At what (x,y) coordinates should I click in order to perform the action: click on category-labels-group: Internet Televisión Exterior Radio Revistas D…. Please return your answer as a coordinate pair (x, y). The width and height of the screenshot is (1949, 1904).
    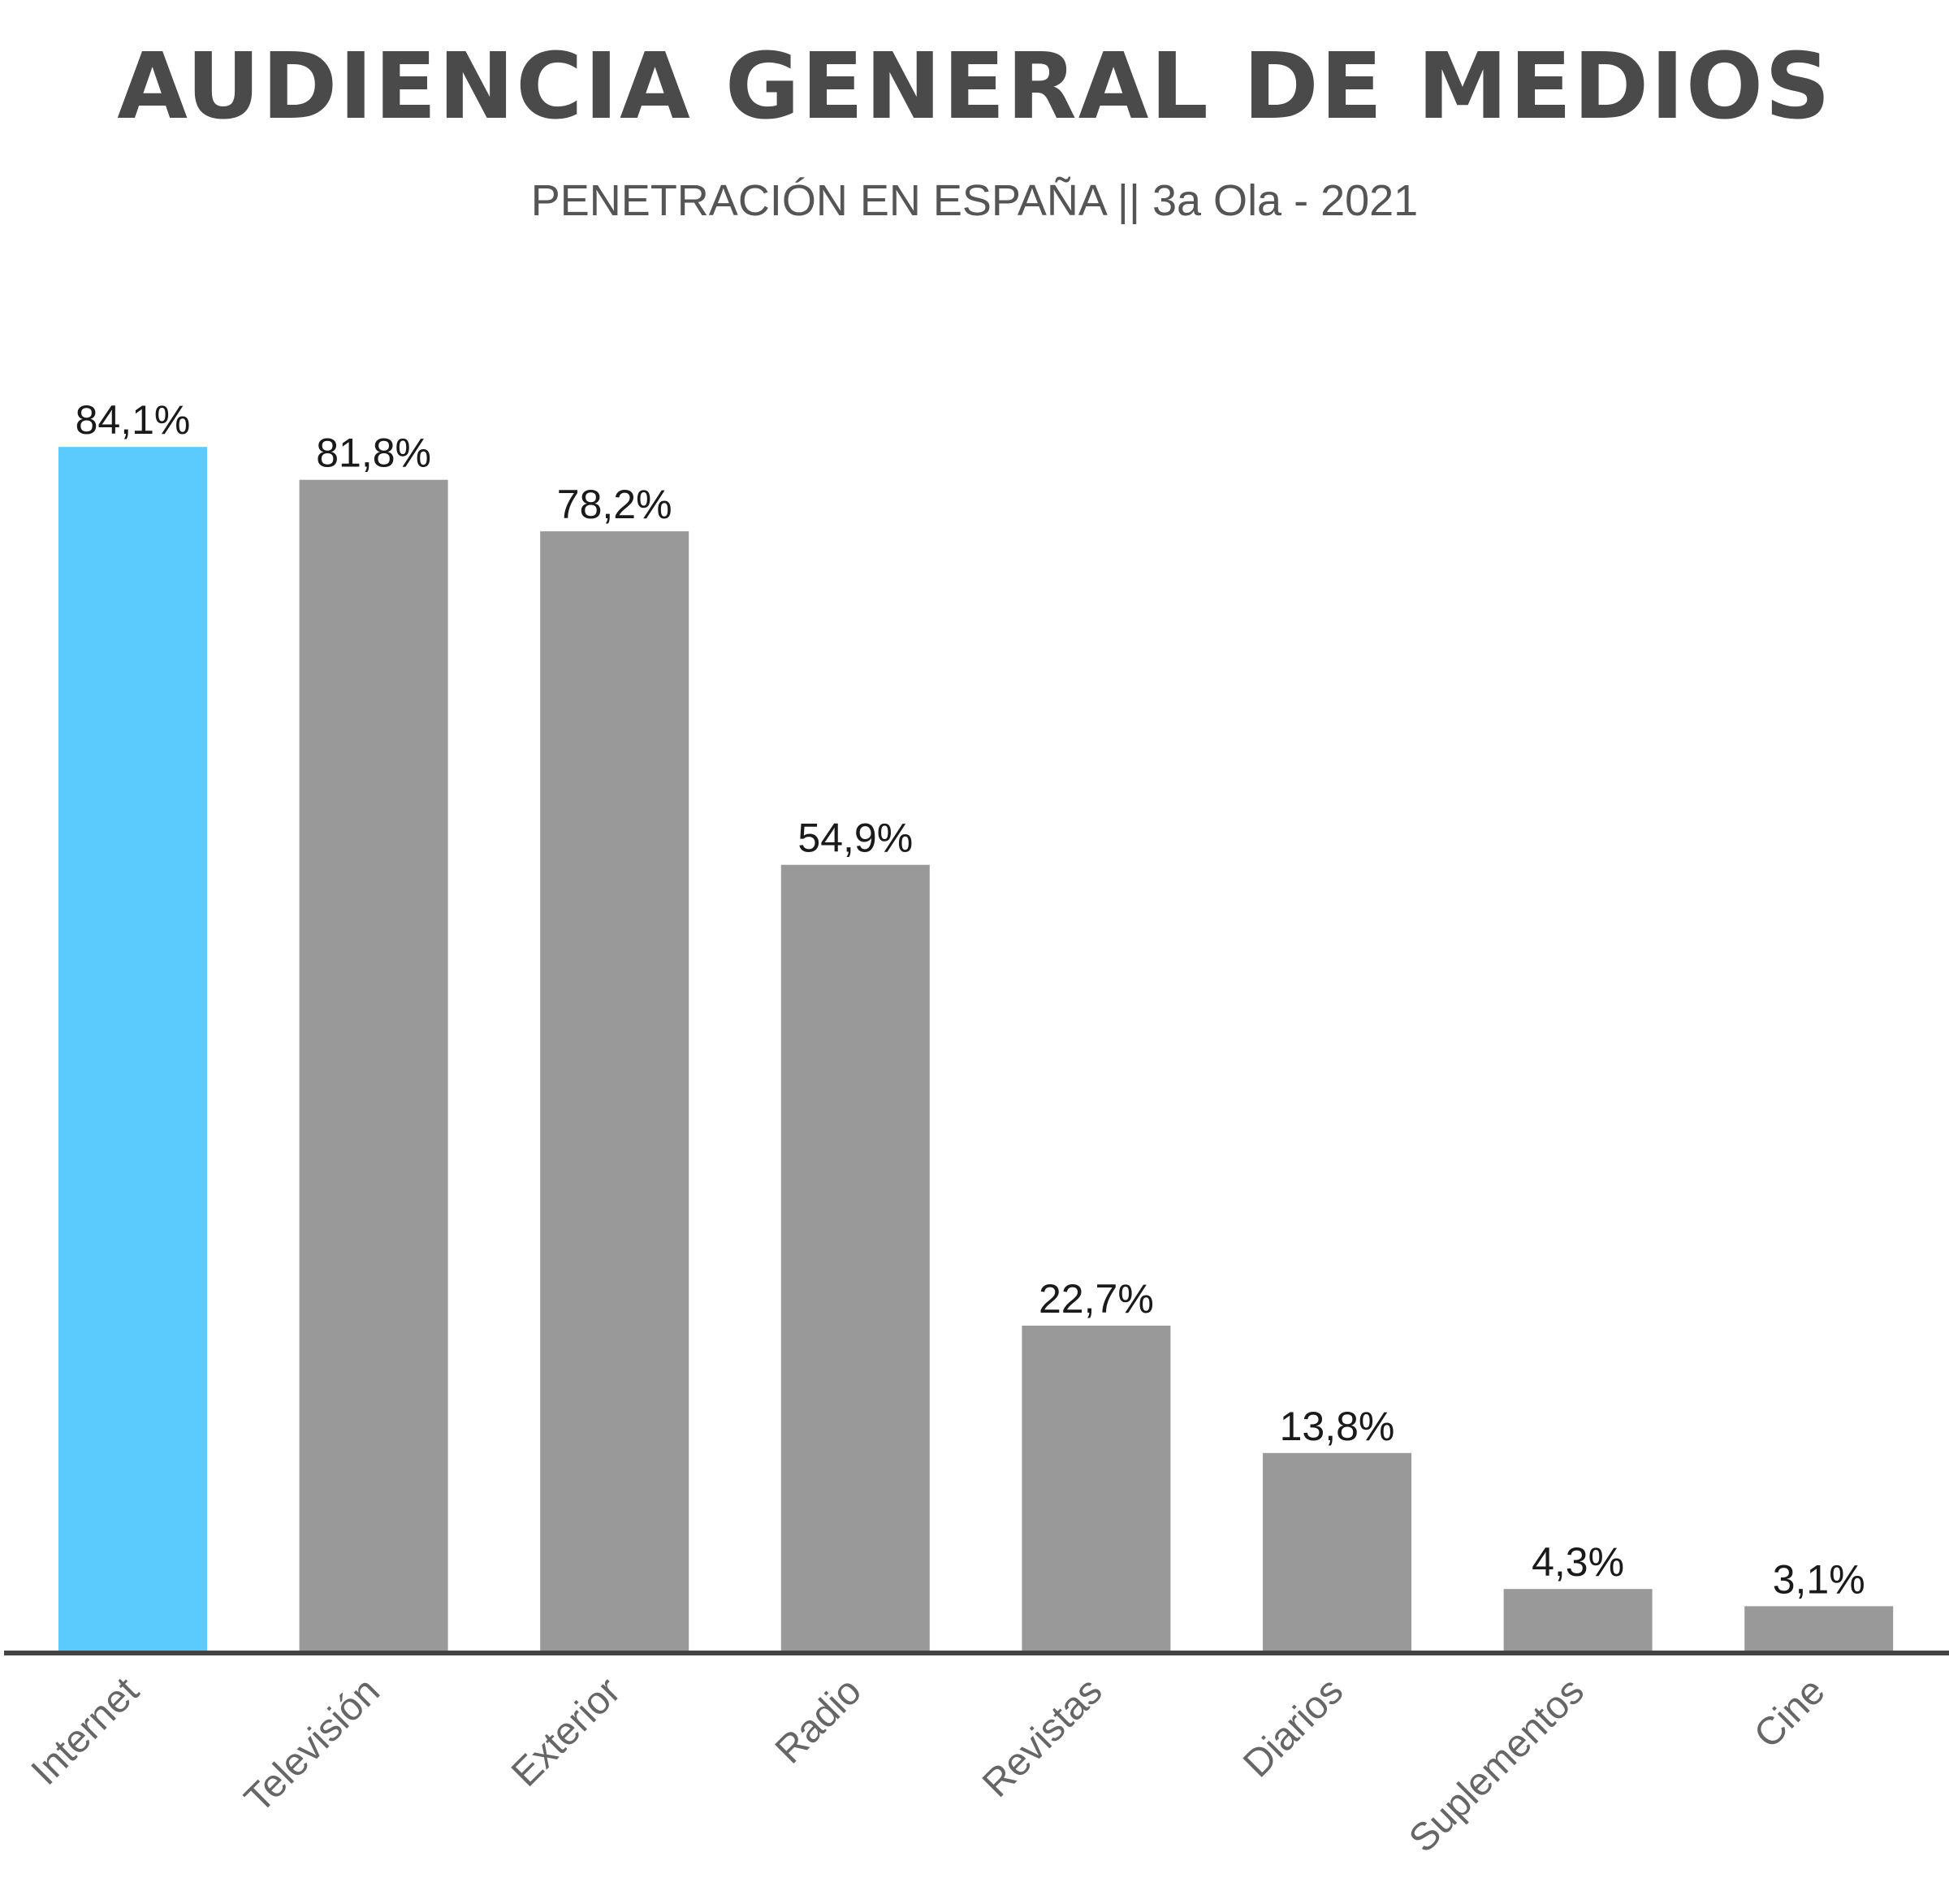
    Looking at the image, I should click on (929, 1765).